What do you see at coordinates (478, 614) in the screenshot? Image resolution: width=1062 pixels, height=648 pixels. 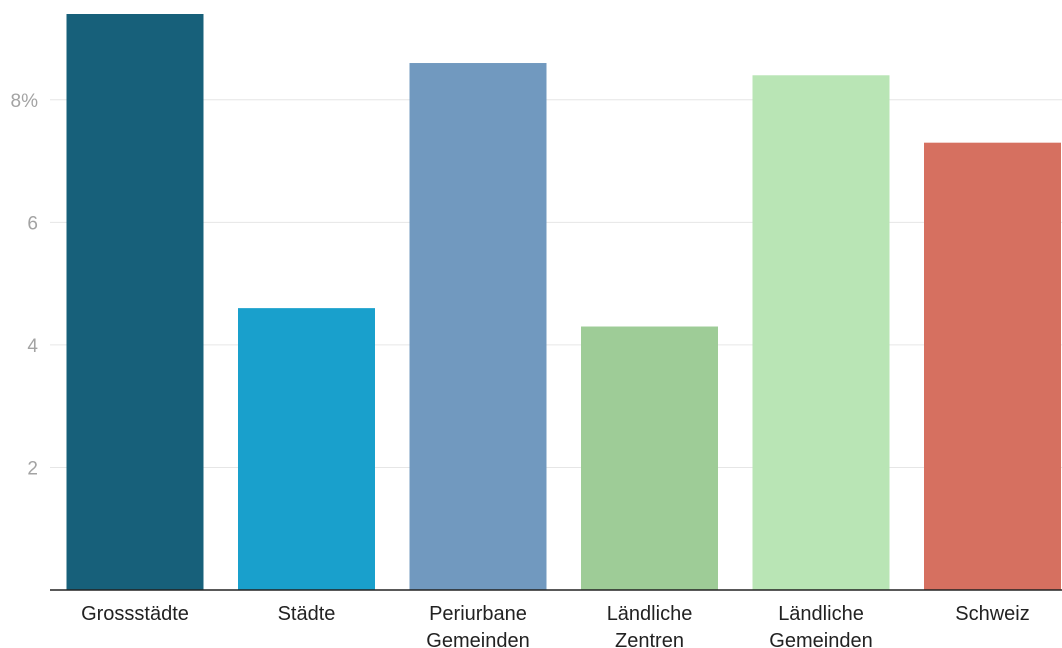 I see `x-tick-label: Periurbane` at bounding box center [478, 614].